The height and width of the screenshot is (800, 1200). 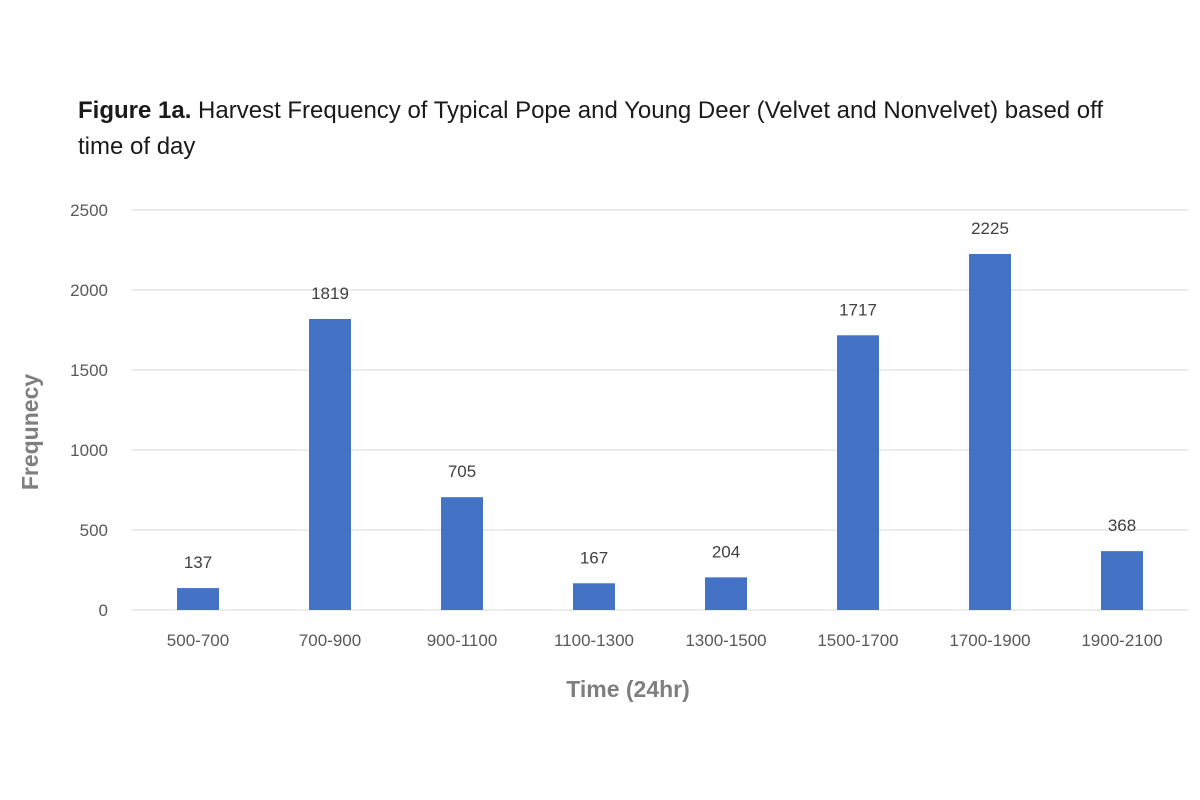 I want to click on x-tick-label: 700-900, so click(x=330, y=640).